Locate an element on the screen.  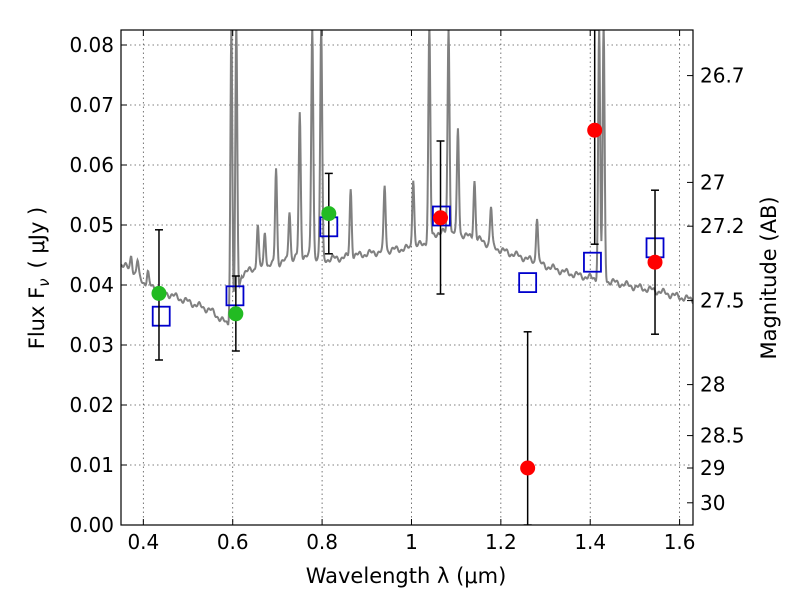
x-tick-label: 0.4 is located at coordinates (143, 542).